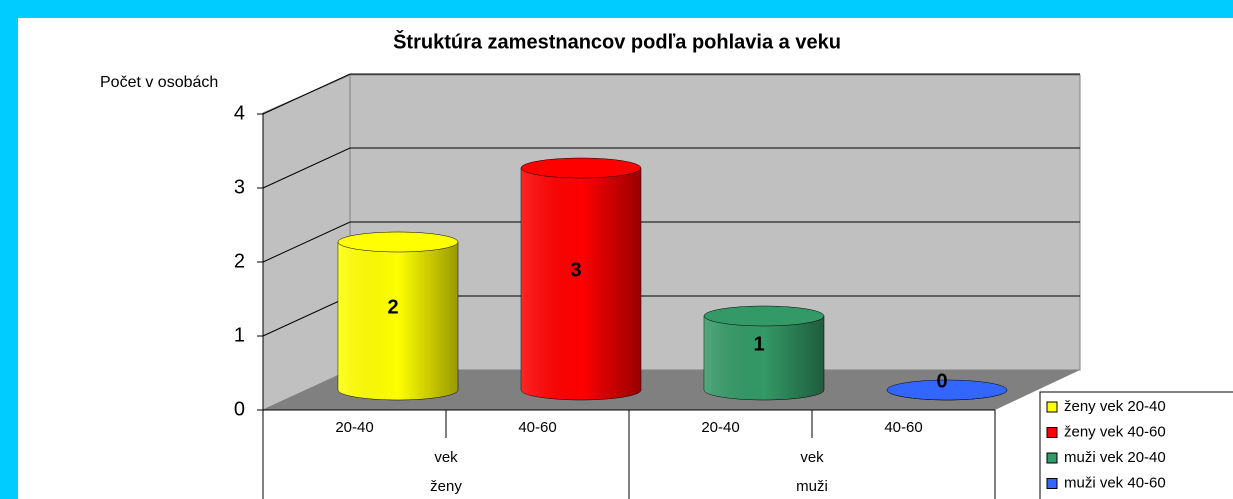 Image resolution: width=1233 pixels, height=499 pixels. Describe the element at coordinates (1115, 406) in the screenshot. I see `legend-label: ženy vek 20-40` at that location.